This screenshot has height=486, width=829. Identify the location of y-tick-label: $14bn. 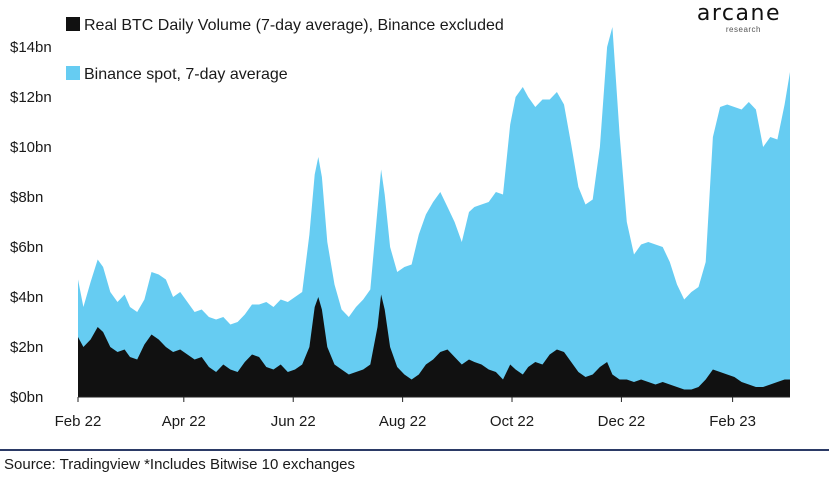
(31, 47).